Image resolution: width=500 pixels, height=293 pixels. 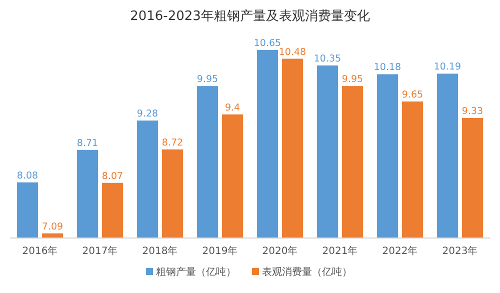 I want to click on x-tick-label: 2021年, so click(x=340, y=251).